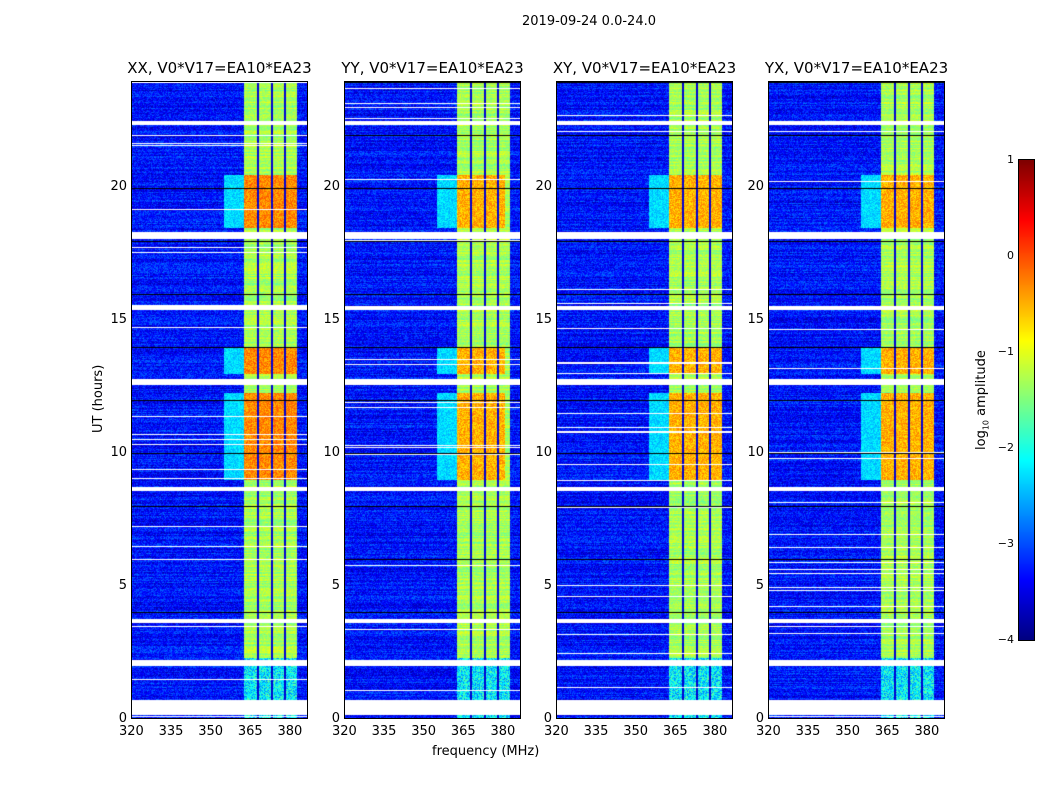 This screenshot has width=1050, height=800. I want to click on colorbar-label: log10 amplitude, so click(982, 400).